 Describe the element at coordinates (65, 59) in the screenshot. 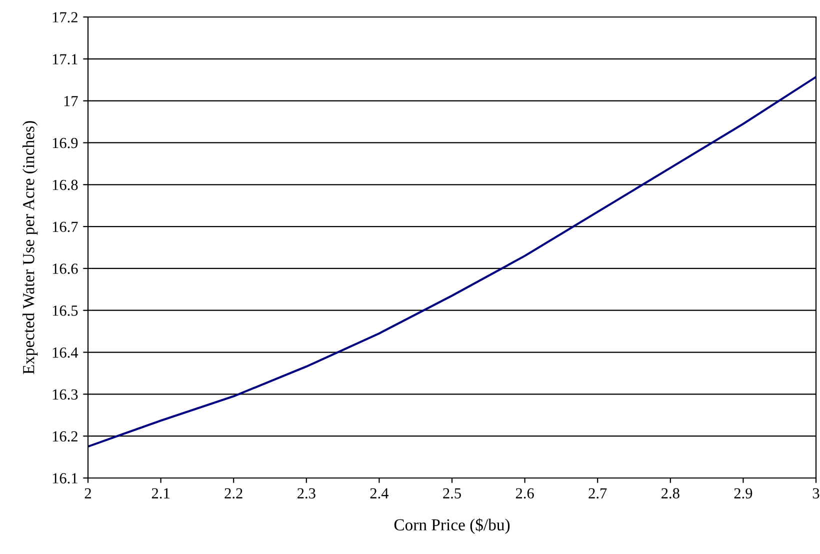

I see `y-tick-label: 17.1` at that location.